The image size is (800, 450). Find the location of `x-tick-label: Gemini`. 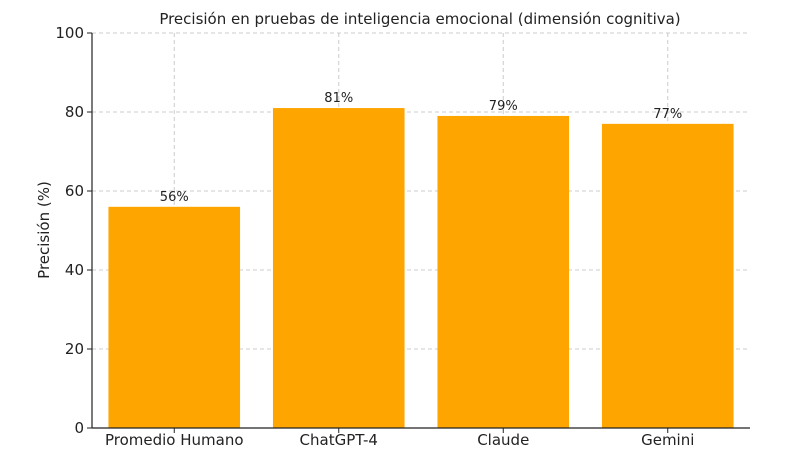

x-tick-label: Gemini is located at coordinates (667, 440).